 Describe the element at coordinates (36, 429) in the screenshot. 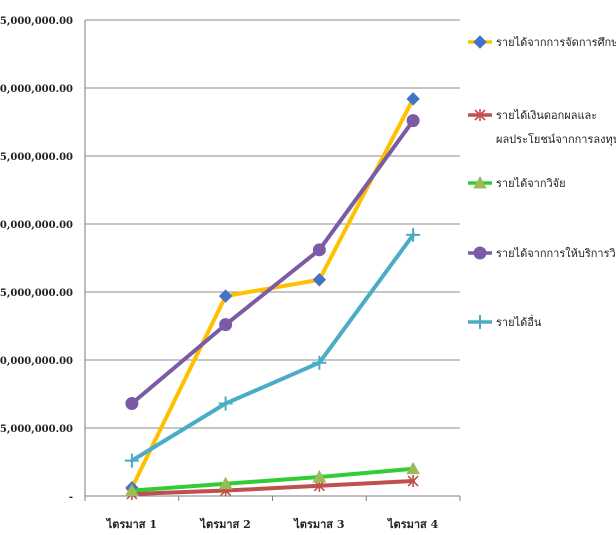

I see `y-tick-label: 5,000,000.00` at that location.